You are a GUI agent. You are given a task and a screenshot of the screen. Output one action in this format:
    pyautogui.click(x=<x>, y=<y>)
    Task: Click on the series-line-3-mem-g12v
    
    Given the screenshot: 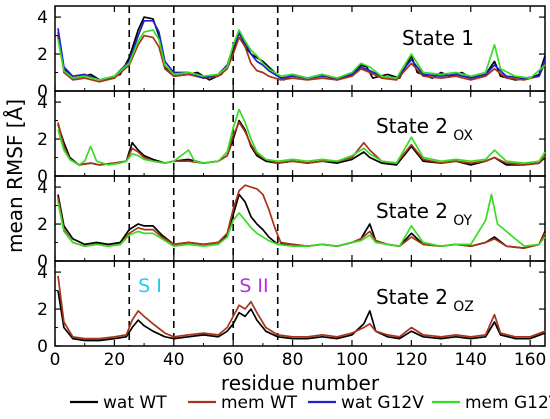 What is the action you would take?
    pyautogui.click(x=301, y=220)
    